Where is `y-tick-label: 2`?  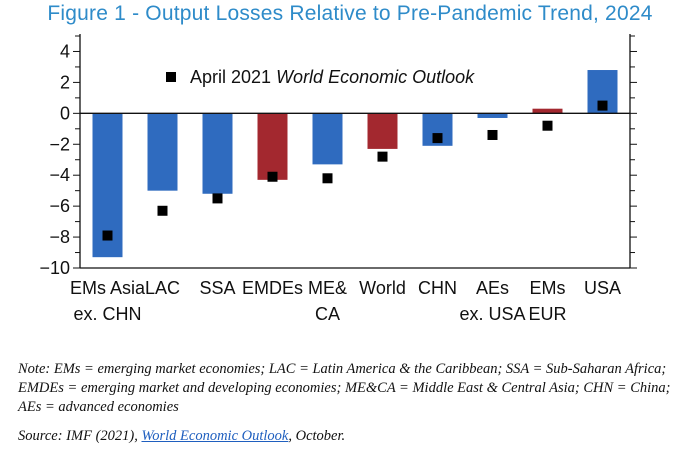
y-tick-label: 2 is located at coordinates (65, 82).